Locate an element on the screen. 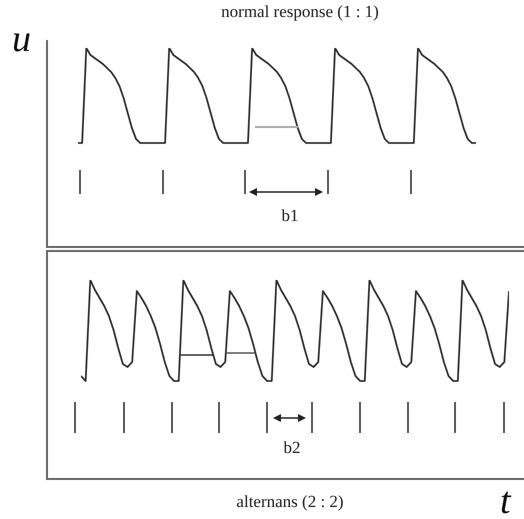  x-axis-title: t is located at coordinates (505, 499).